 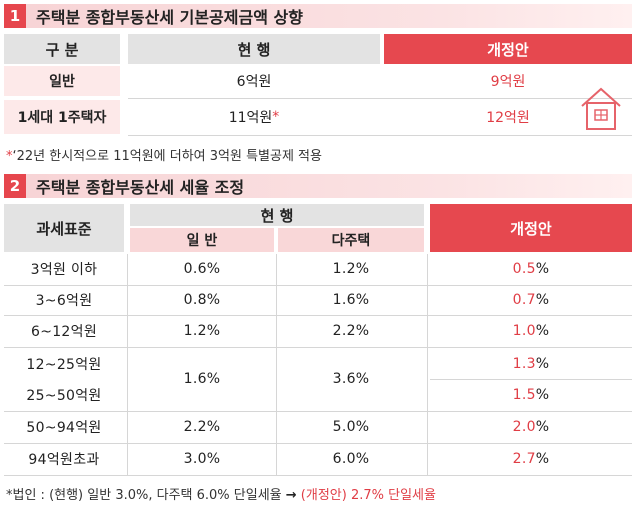 What do you see at coordinates (64, 395) in the screenshot?
I see `s2-row-label: 25~50억원` at bounding box center [64, 395].